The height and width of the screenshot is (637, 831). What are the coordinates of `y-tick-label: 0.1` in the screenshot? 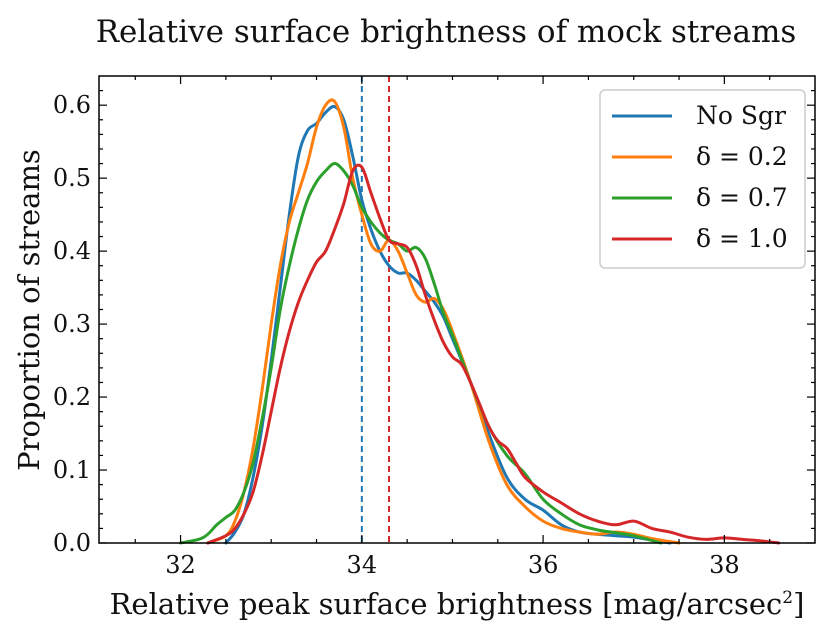 It's located at (72, 470).